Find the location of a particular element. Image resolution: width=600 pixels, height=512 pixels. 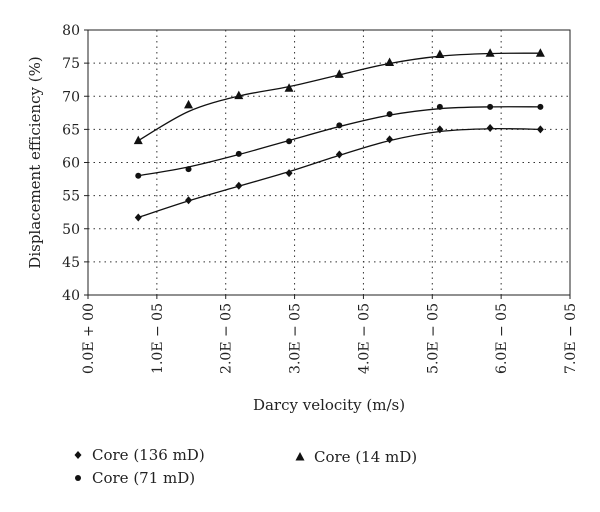

x-tick-label: 4.0E − 05 is located at coordinates (364, 338).